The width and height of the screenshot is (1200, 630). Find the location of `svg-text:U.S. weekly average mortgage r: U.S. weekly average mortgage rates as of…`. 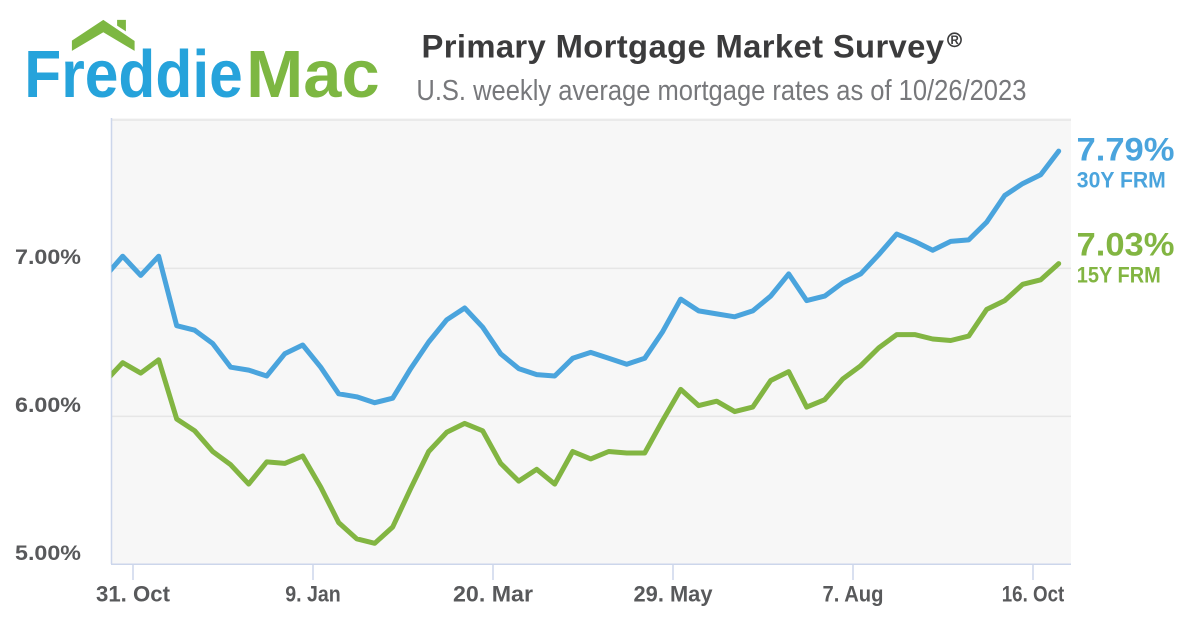

svg-text:U.S. weekly average mortgage r: U.S. weekly average mortgage rates as of… is located at coordinates (721, 91).